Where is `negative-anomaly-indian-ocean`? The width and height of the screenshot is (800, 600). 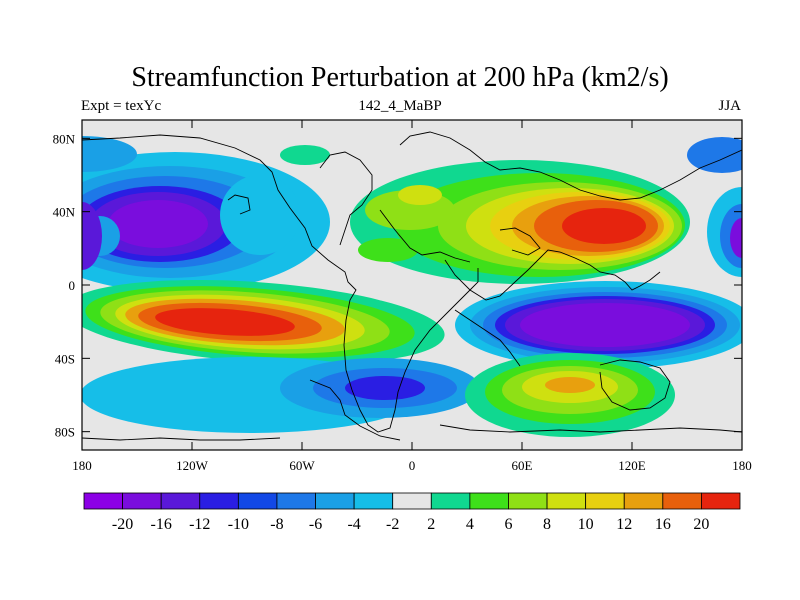 negative-anomaly-indian-ocean is located at coordinates (598, 325).